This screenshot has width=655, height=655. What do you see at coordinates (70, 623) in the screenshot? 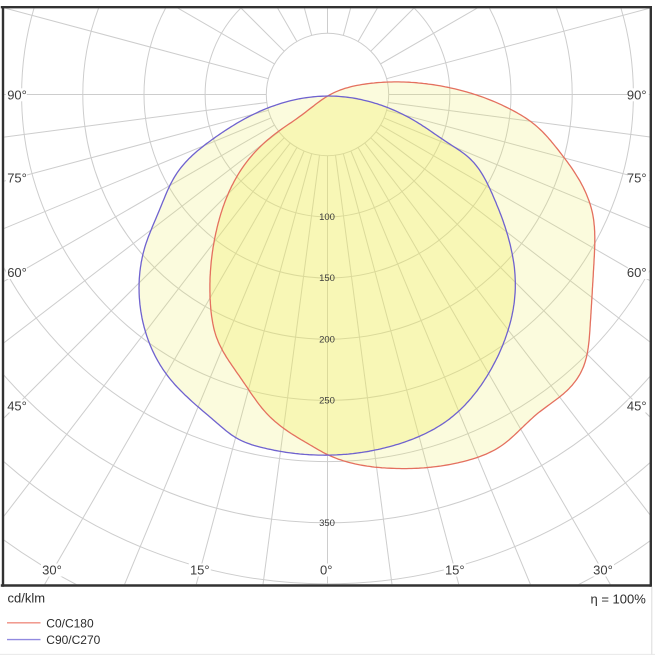
I see `svg-text: C0/C180` at bounding box center [70, 623].